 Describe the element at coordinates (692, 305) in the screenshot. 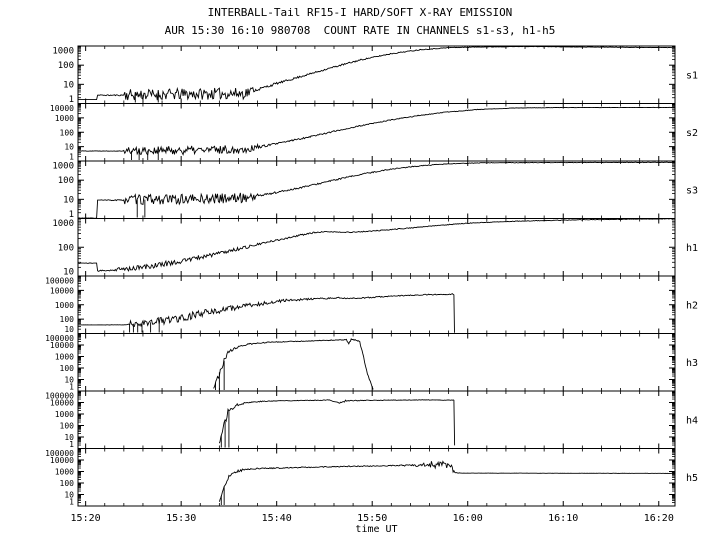

I see `channel-label-h2: h2` at that location.